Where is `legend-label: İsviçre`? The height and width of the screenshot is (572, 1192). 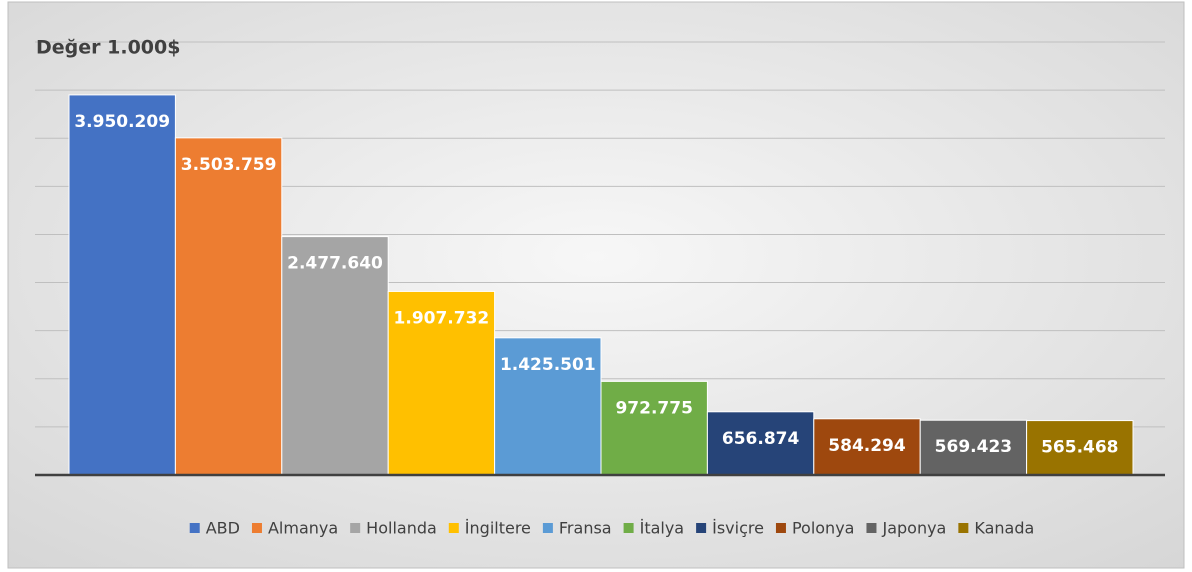 legend-label: İsviçre is located at coordinates (738, 528).